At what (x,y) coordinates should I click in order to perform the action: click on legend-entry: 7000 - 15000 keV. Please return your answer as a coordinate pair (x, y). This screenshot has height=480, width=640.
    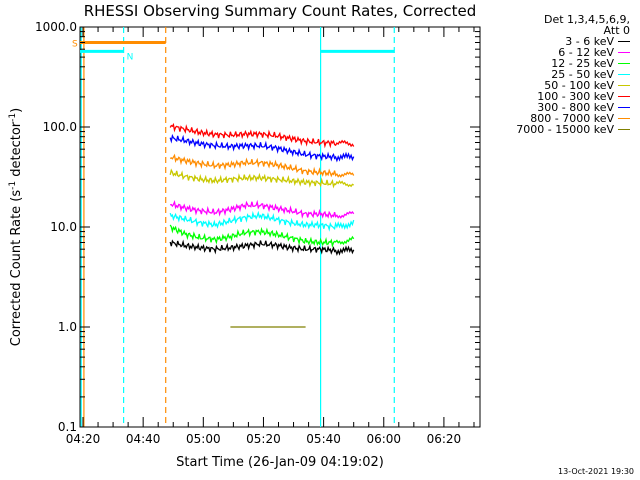
    Looking at the image, I should click on (559, 129).